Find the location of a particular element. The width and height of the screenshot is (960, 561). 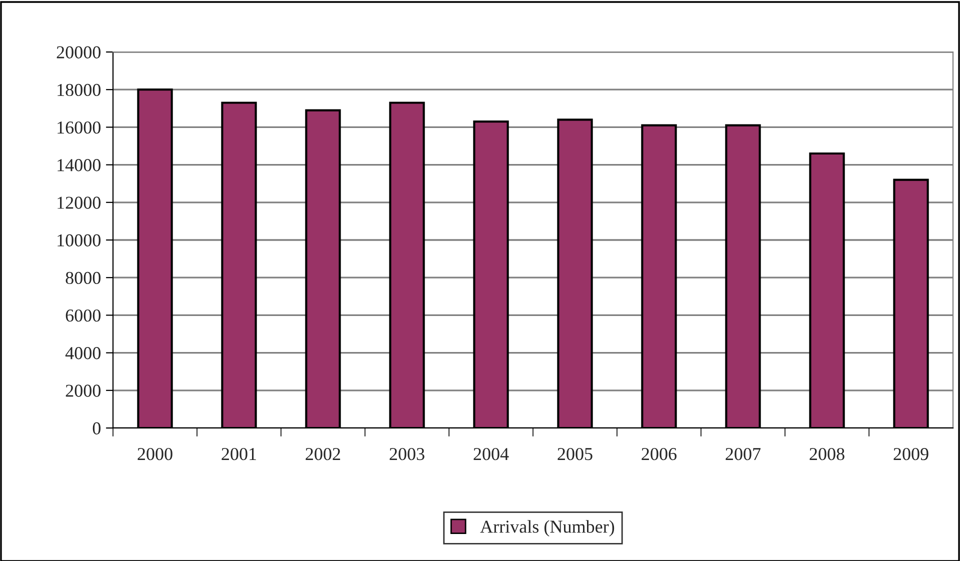

x-tick-label: 2000 is located at coordinates (155, 454).